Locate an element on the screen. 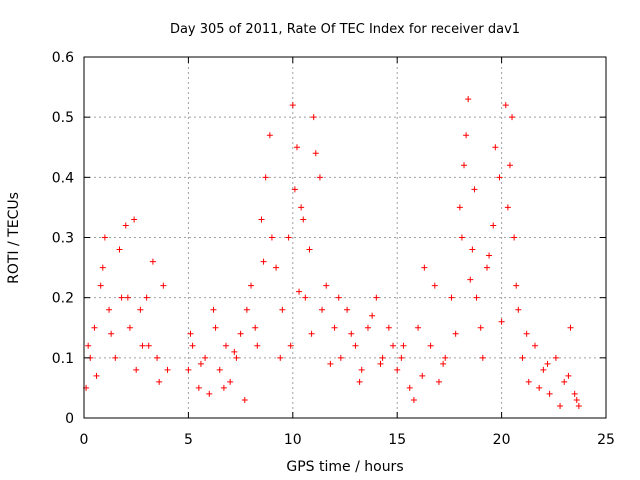 Image resolution: width=640 pixels, height=480 pixels. y-tick-label: 0.1 is located at coordinates (63, 359).